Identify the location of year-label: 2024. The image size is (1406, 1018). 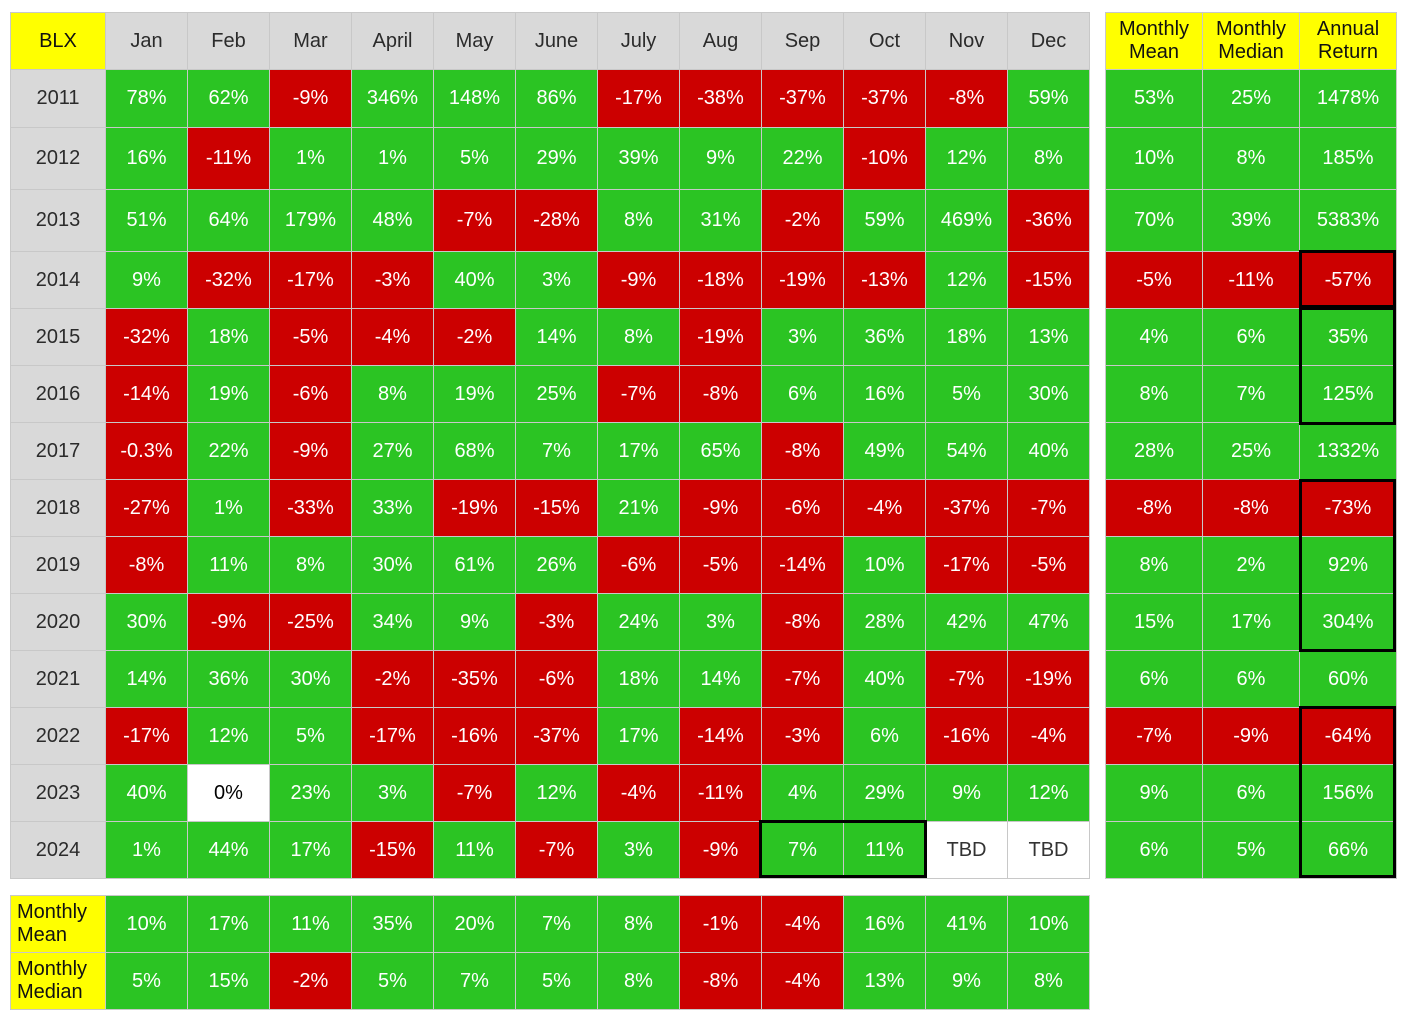
(58, 850).